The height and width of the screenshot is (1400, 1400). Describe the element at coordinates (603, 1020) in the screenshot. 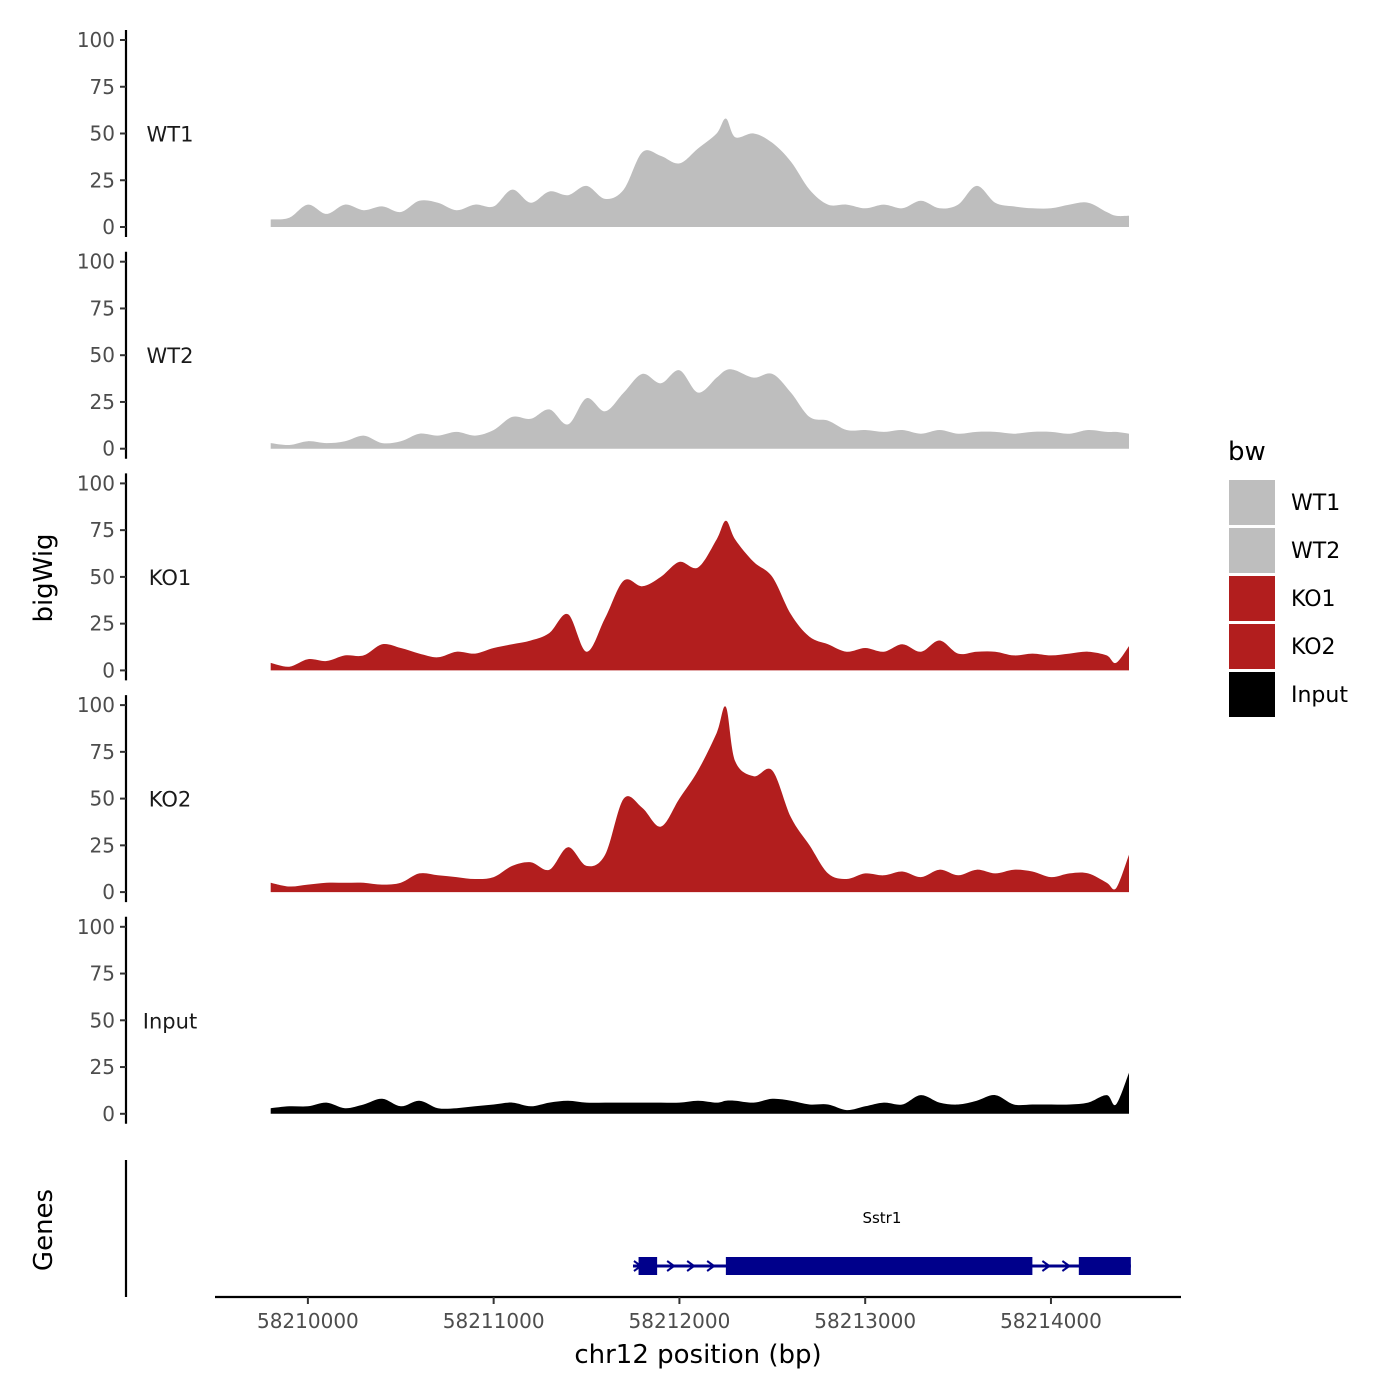

I see `track-input: 0 25 50 75 100 Input` at that location.